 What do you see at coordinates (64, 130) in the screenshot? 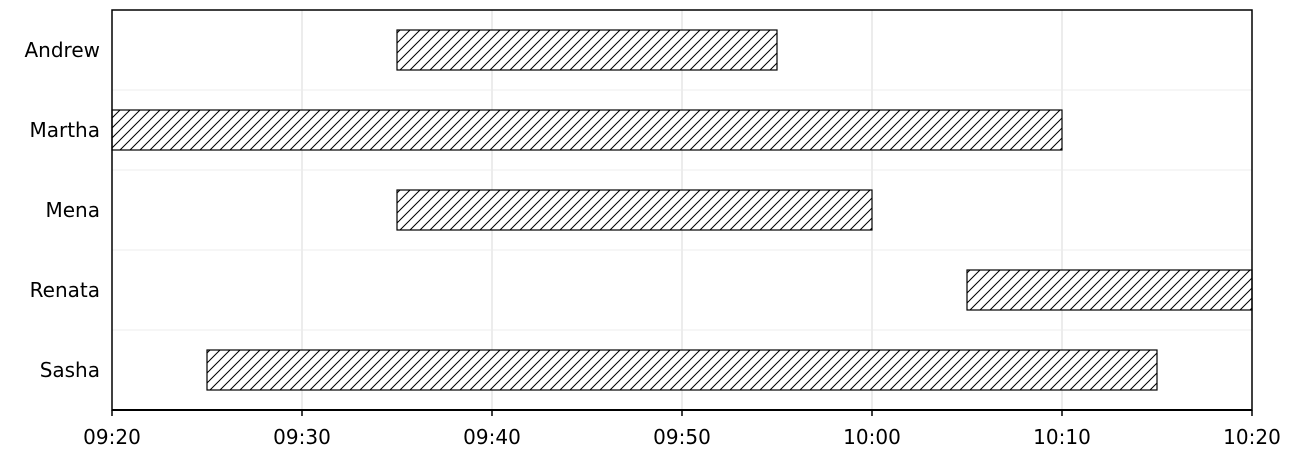
I see `y-tick-label: Martha` at bounding box center [64, 130].